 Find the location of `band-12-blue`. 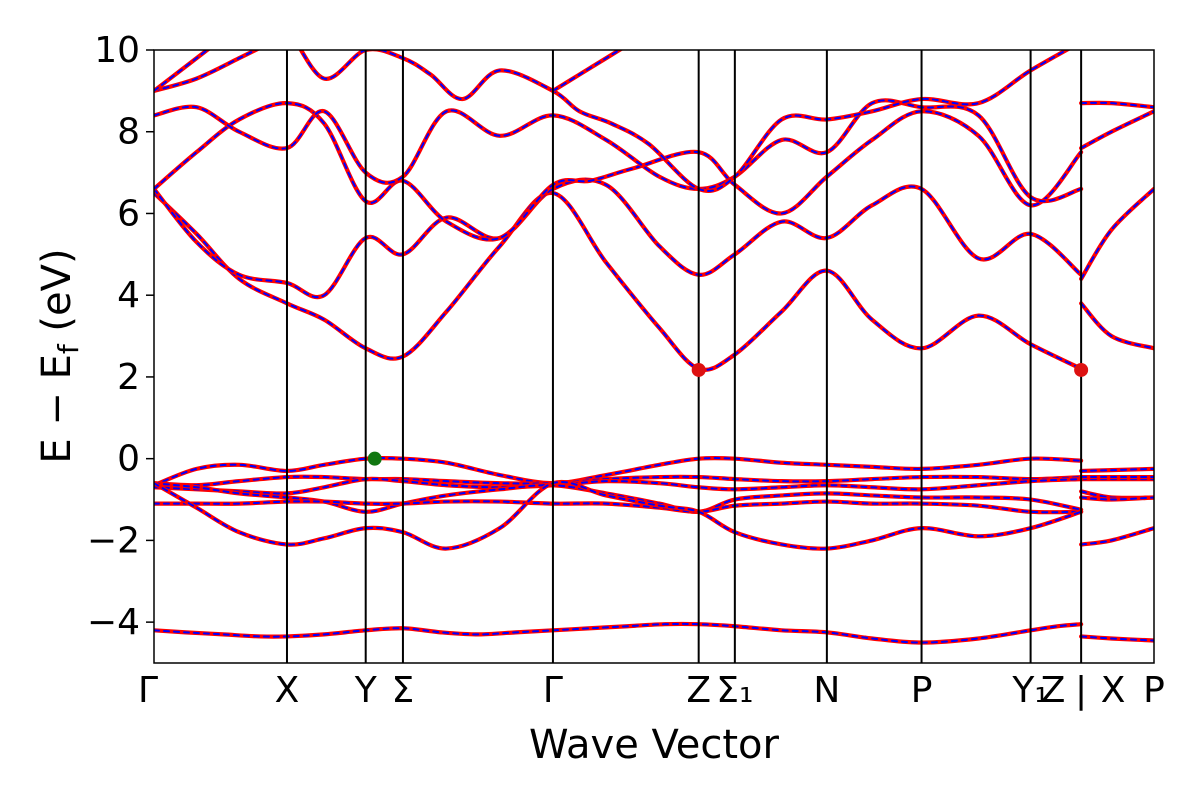

band-12-blue is located at coordinates (618, 515).